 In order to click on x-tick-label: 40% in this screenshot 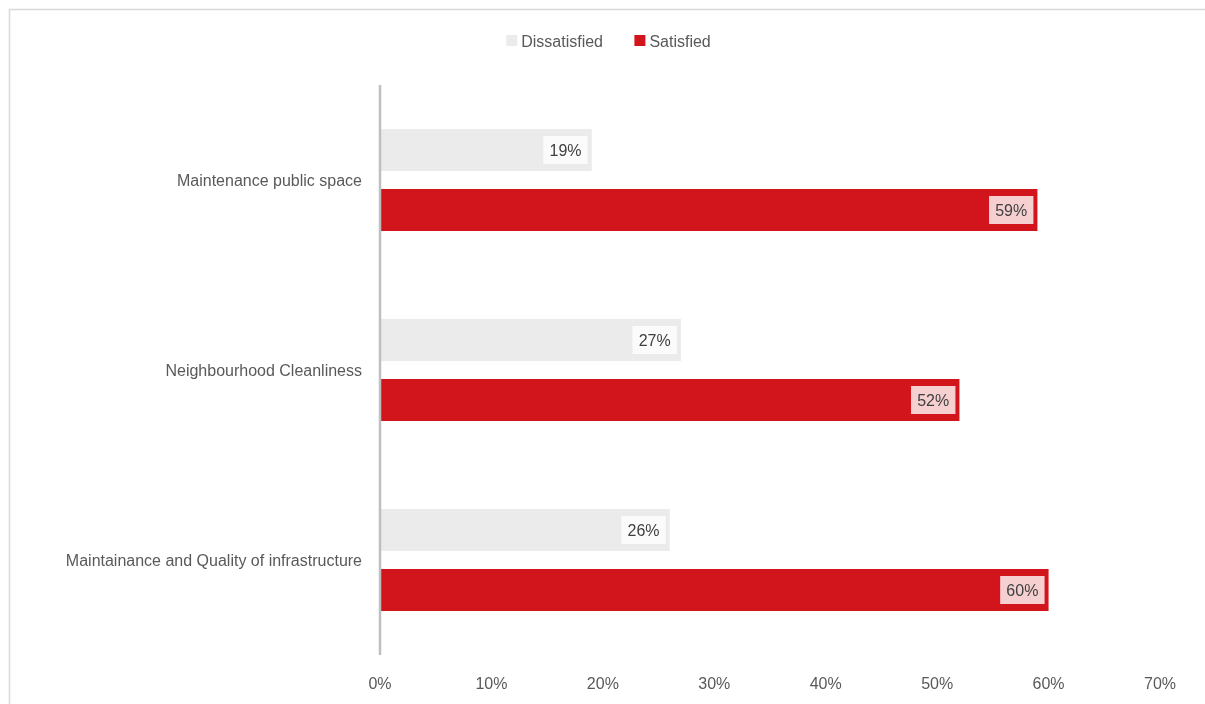, I will do `click(825, 683)`.